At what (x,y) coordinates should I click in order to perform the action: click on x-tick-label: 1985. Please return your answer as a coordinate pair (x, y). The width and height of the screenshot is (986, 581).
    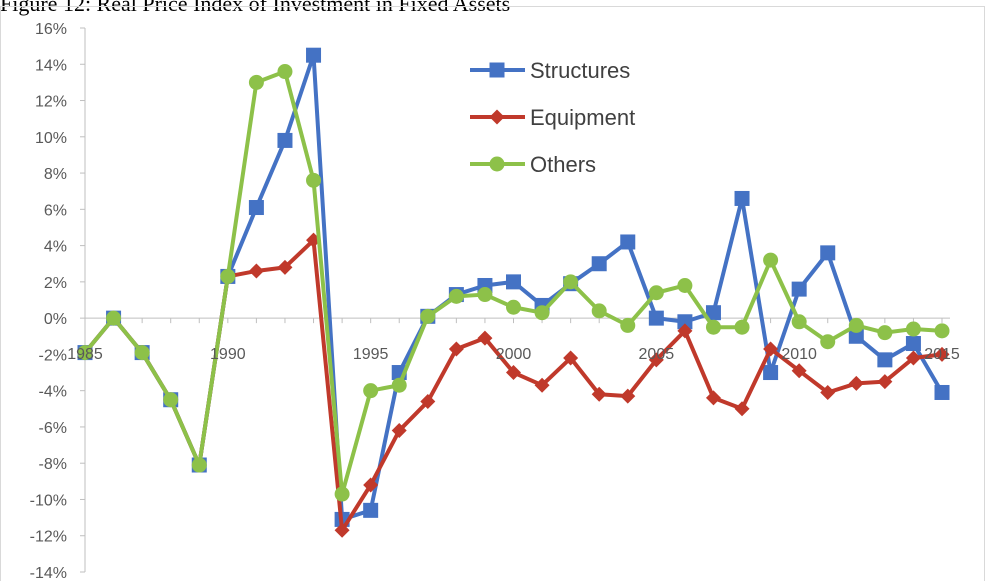
    Looking at the image, I should click on (85, 354).